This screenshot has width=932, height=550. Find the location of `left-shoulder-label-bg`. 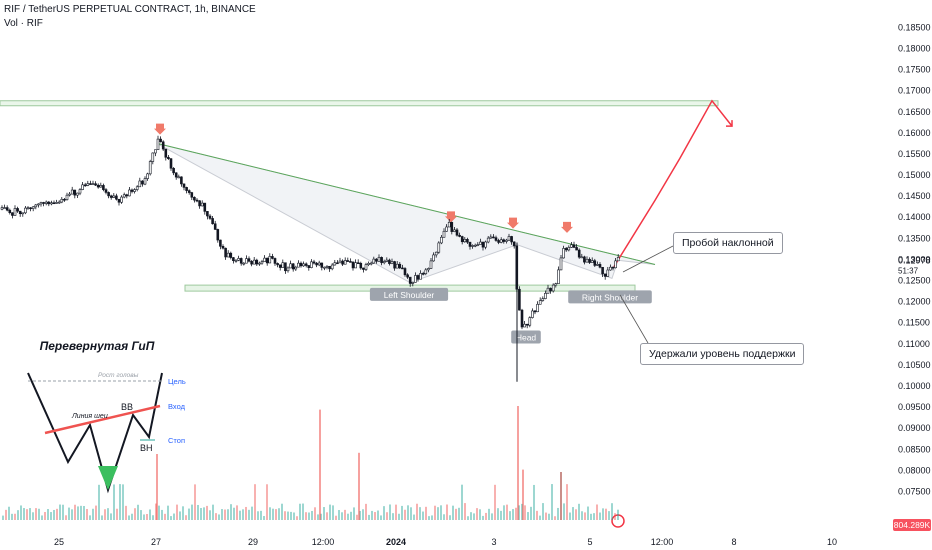

left-shoulder-label-bg is located at coordinates (409, 294).